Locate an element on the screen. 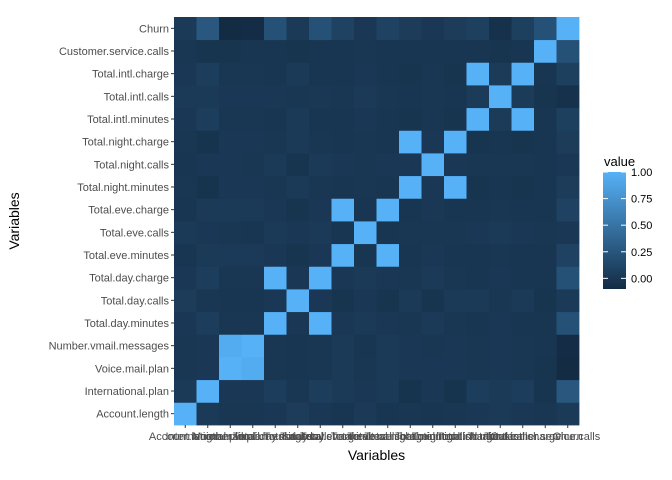 The width and height of the screenshot is (672, 480). y-tick-label: Customer.service.calls is located at coordinates (114, 52).